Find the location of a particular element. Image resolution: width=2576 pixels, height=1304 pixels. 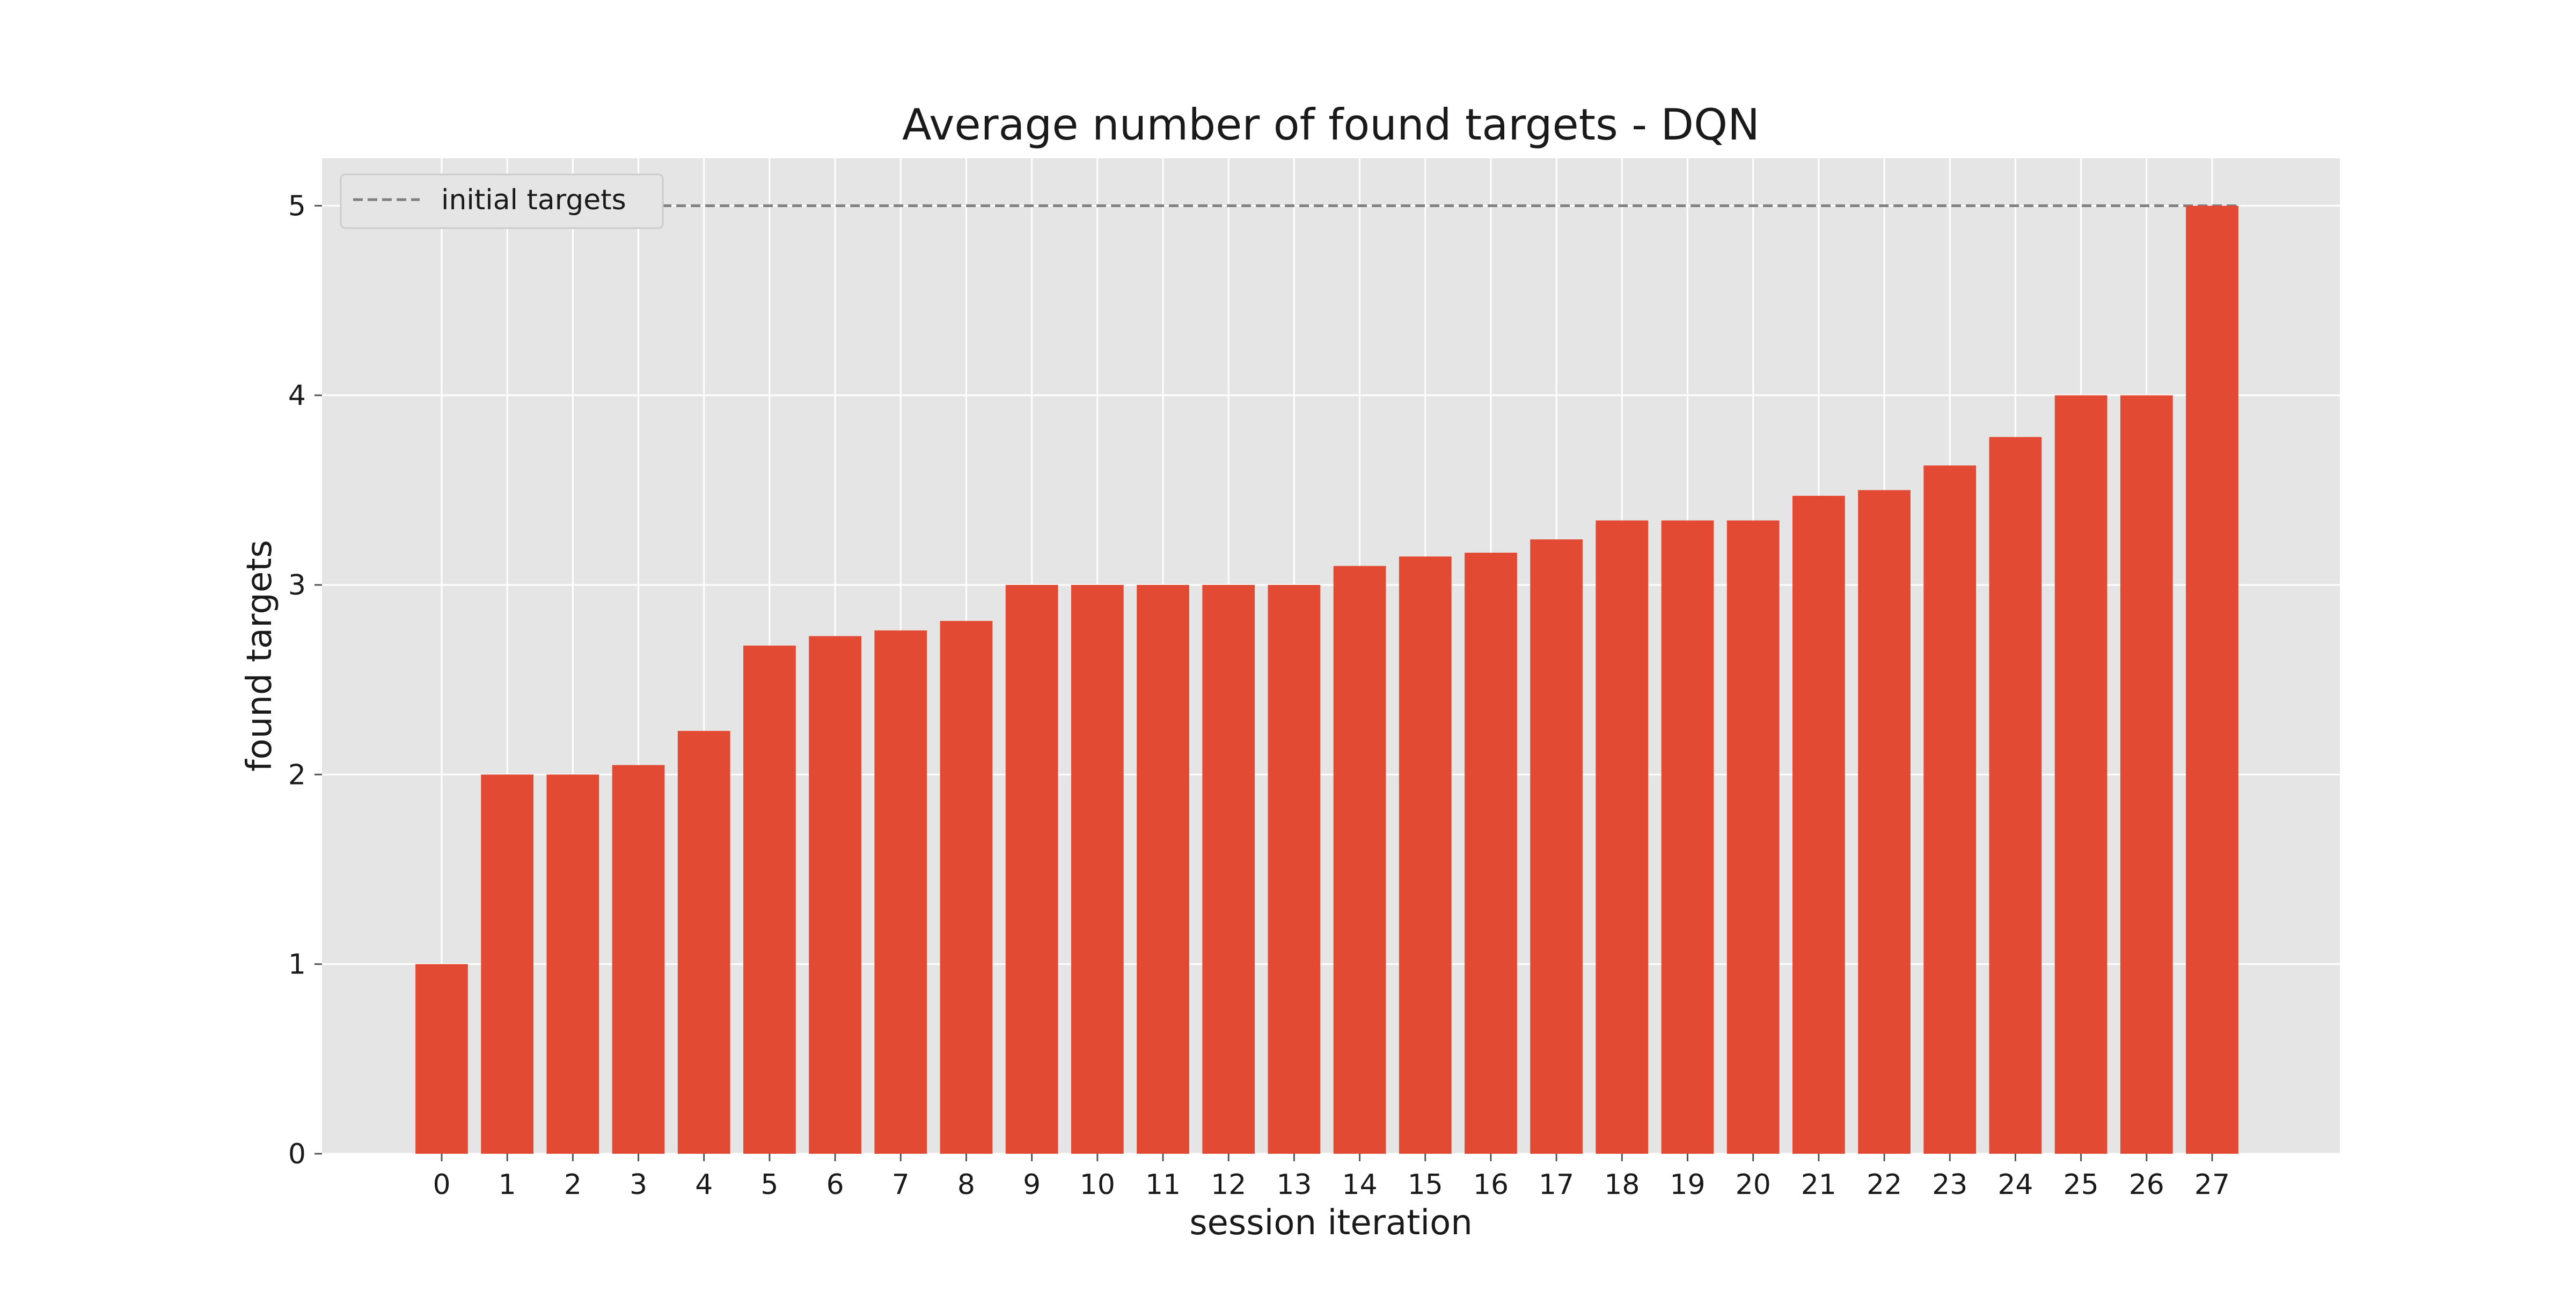

legend-label: initial targets is located at coordinates (533, 200).